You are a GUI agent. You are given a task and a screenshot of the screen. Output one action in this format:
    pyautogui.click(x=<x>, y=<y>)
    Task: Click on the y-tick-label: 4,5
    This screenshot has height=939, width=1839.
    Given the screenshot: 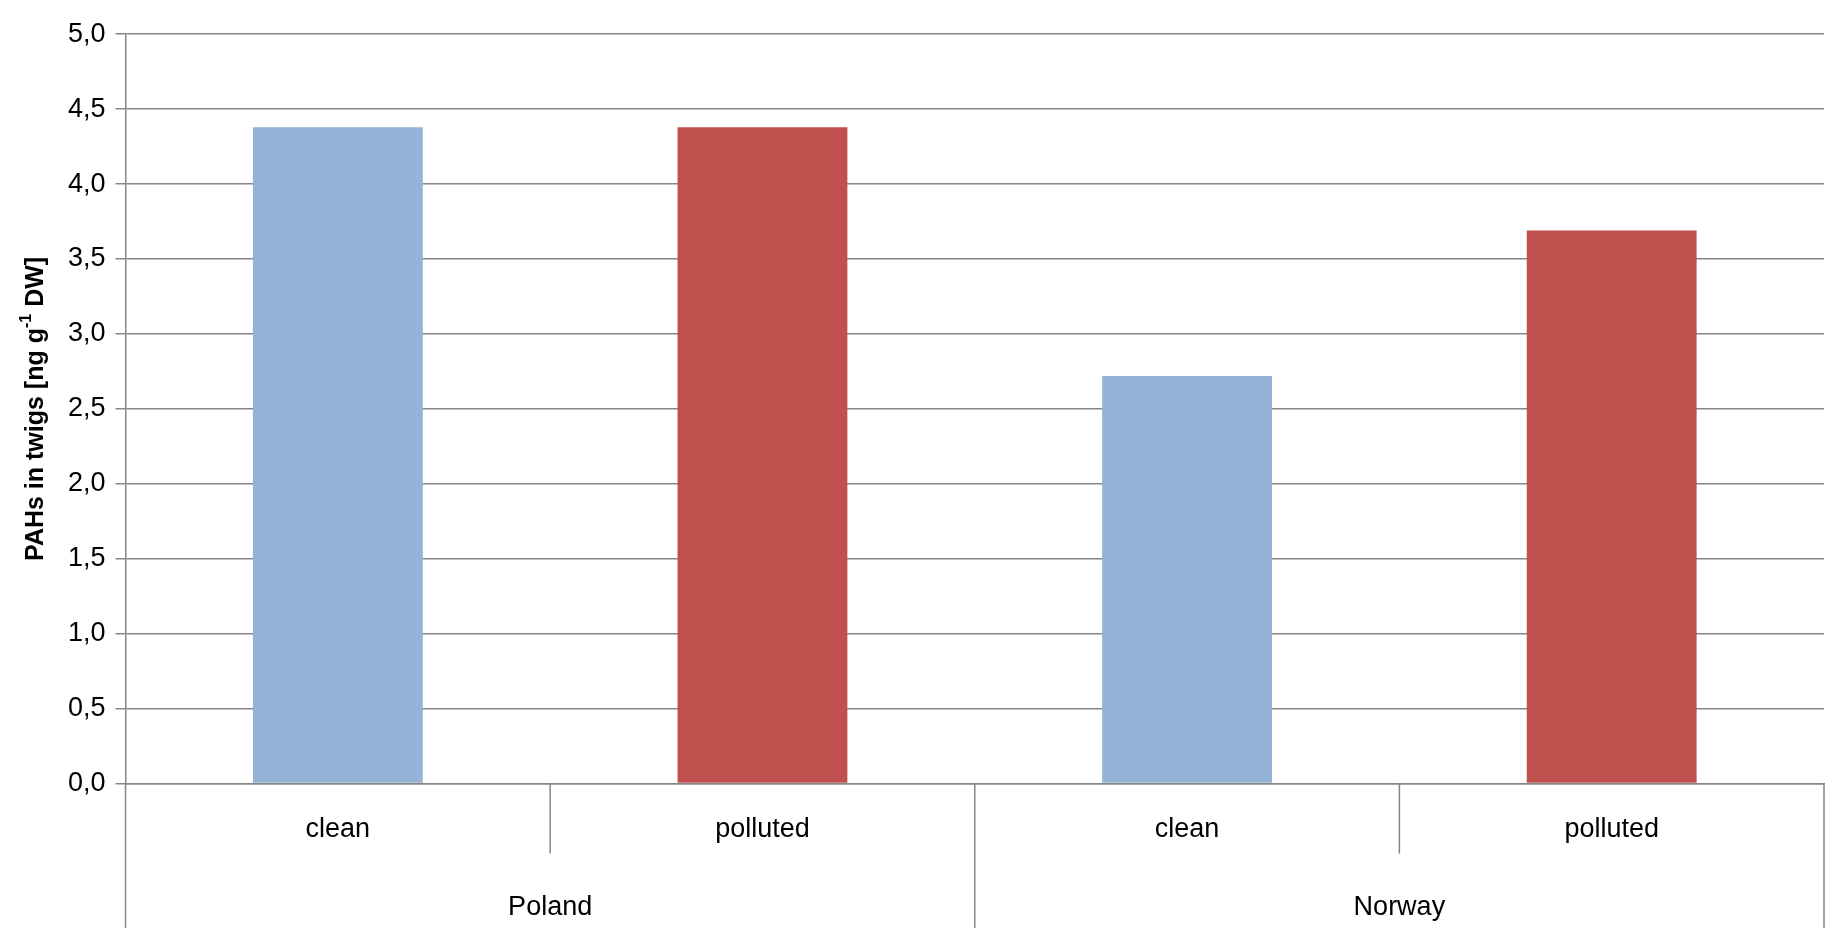 What is the action you would take?
    pyautogui.click(x=86, y=107)
    